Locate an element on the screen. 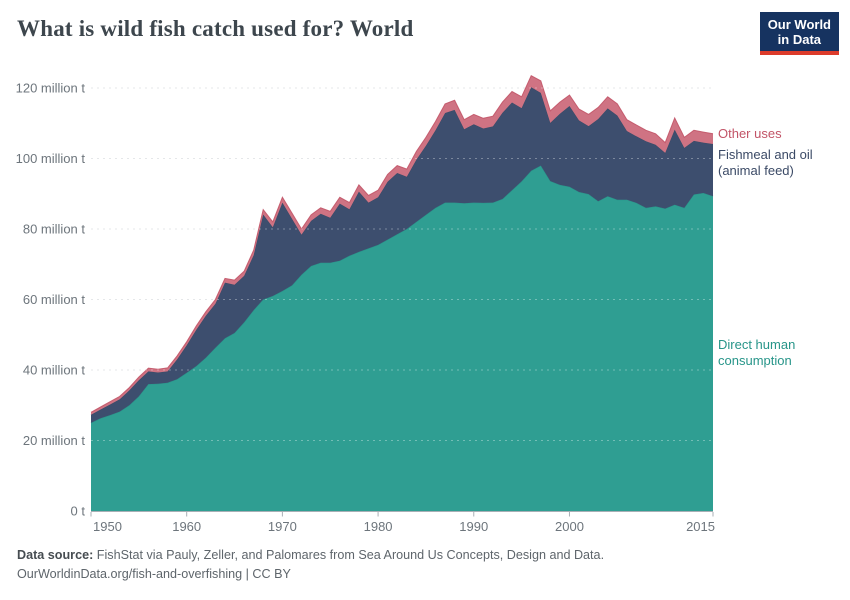 This screenshot has width=850, height=600. x-axis-tick-label: 1990 is located at coordinates (473, 526).